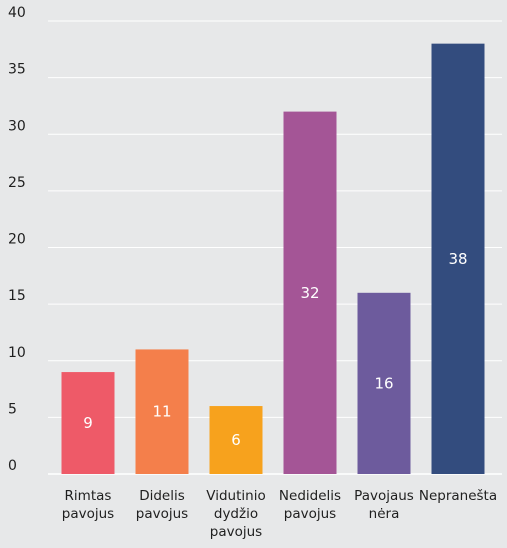 This screenshot has width=507, height=548. I want to click on y-tick-label: 25, so click(17, 183).